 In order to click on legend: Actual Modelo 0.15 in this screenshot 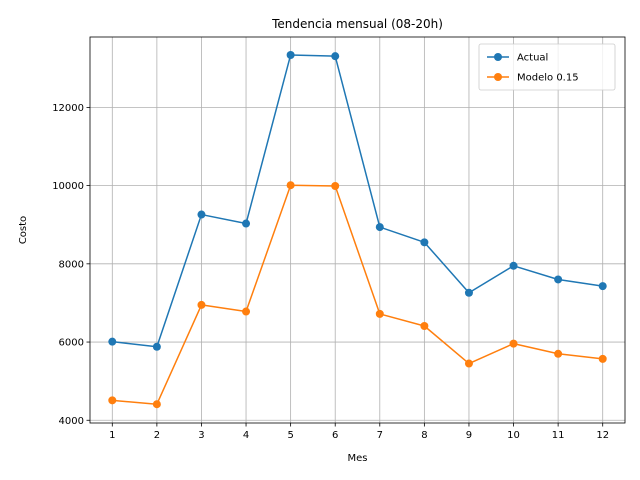, I will do `click(547, 67)`.